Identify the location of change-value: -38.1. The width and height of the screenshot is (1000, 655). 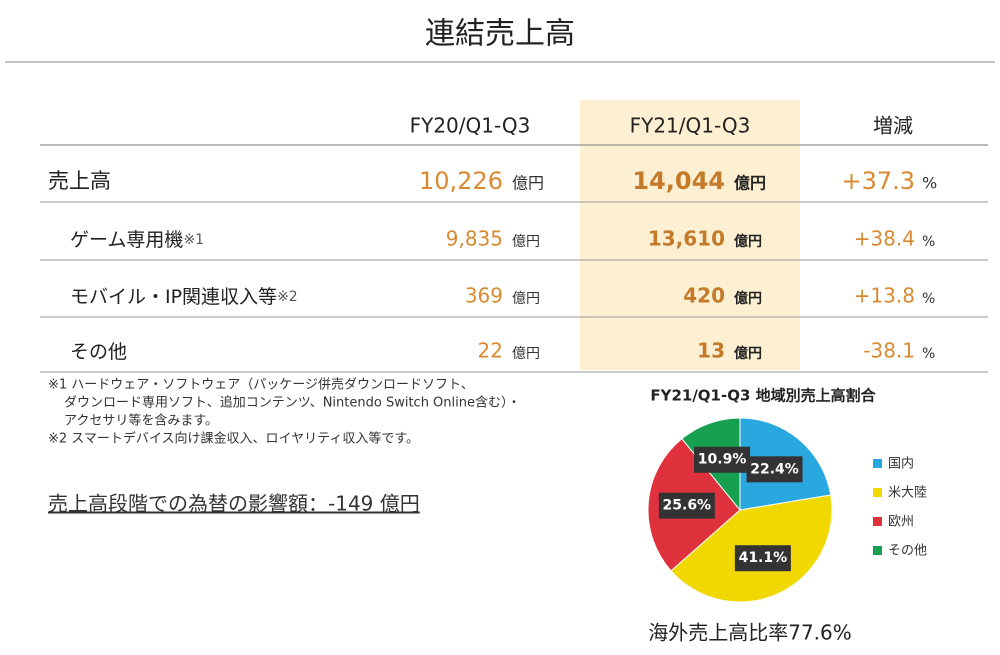
(889, 351).